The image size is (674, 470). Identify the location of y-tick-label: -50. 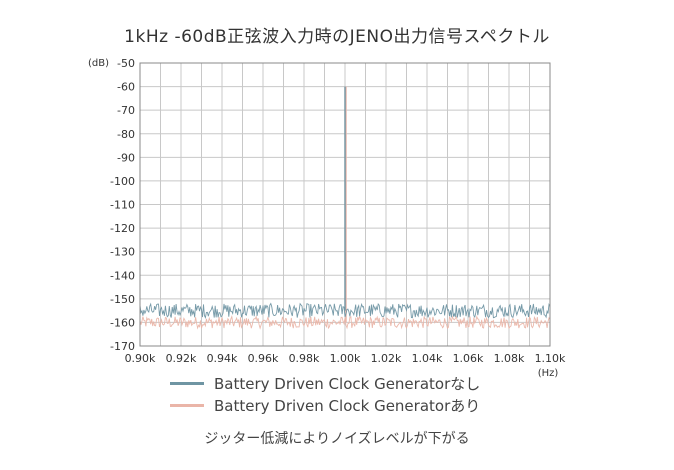
(126, 63).